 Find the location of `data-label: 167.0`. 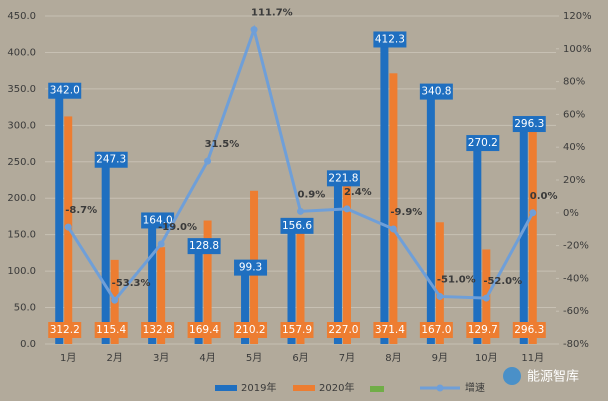

data-label: 167.0 is located at coordinates (436, 330).